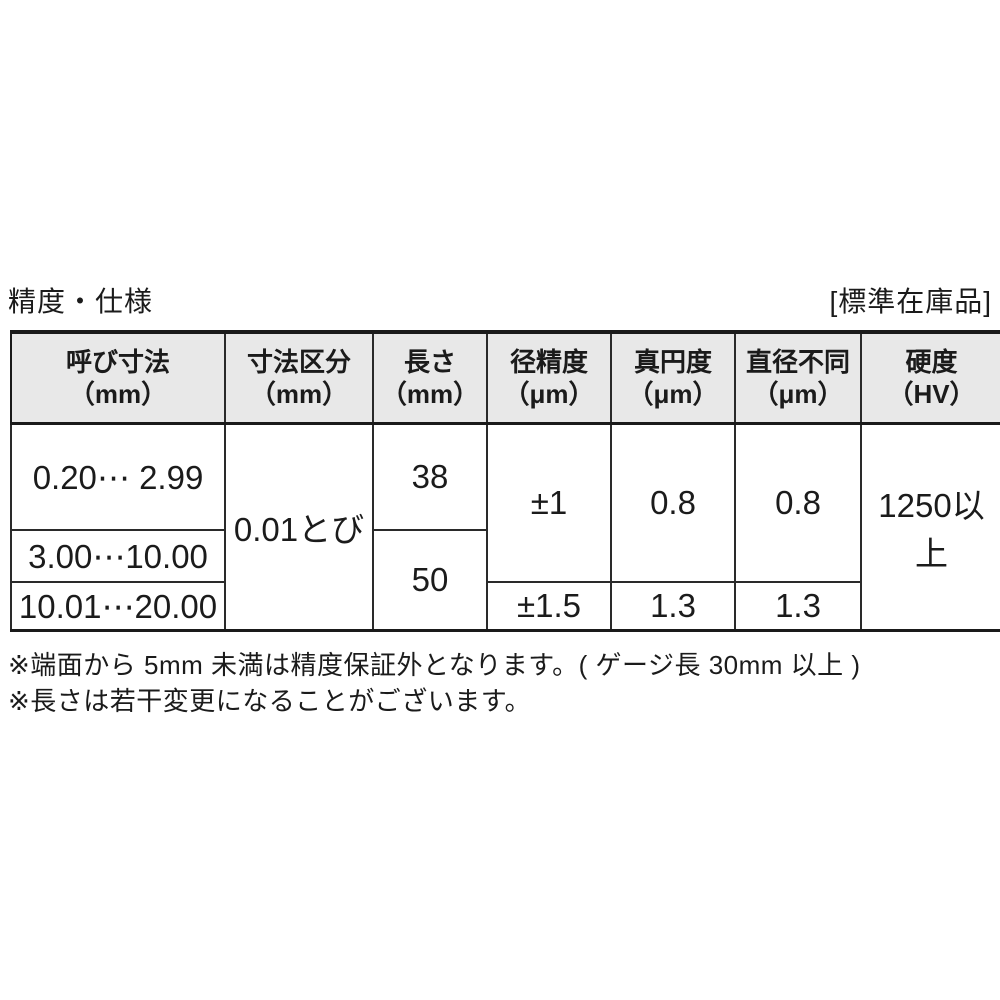 This screenshot has height=1000, width=1000. Describe the element at coordinates (931, 361) in the screenshot. I see `header-line: 硬度` at that location.